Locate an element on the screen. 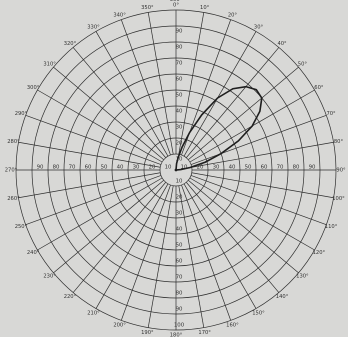  angle-label: 270° is located at coordinates (11, 171).